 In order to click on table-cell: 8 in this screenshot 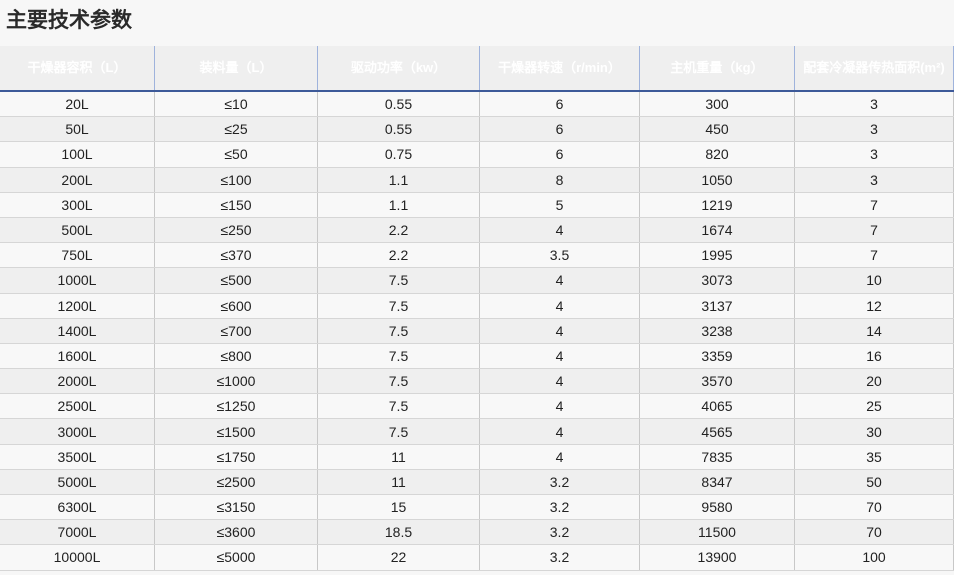, I will do `click(560, 179)`.